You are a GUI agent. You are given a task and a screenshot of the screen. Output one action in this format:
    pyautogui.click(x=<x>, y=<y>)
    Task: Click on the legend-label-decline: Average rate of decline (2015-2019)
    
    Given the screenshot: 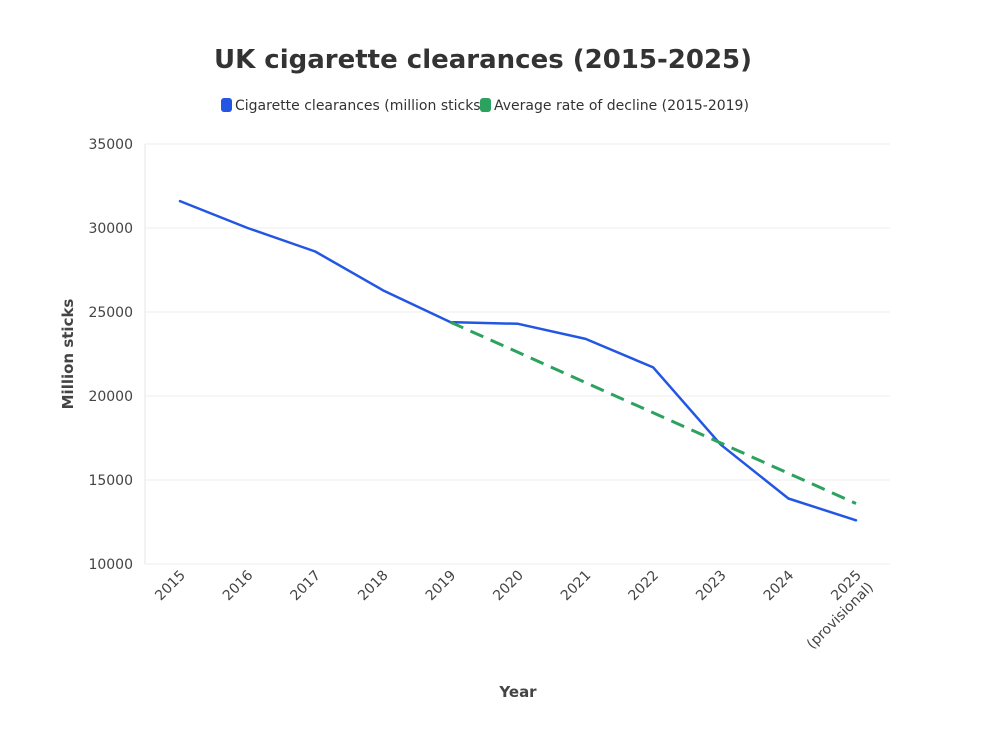 What is the action you would take?
    pyautogui.click(x=621, y=106)
    